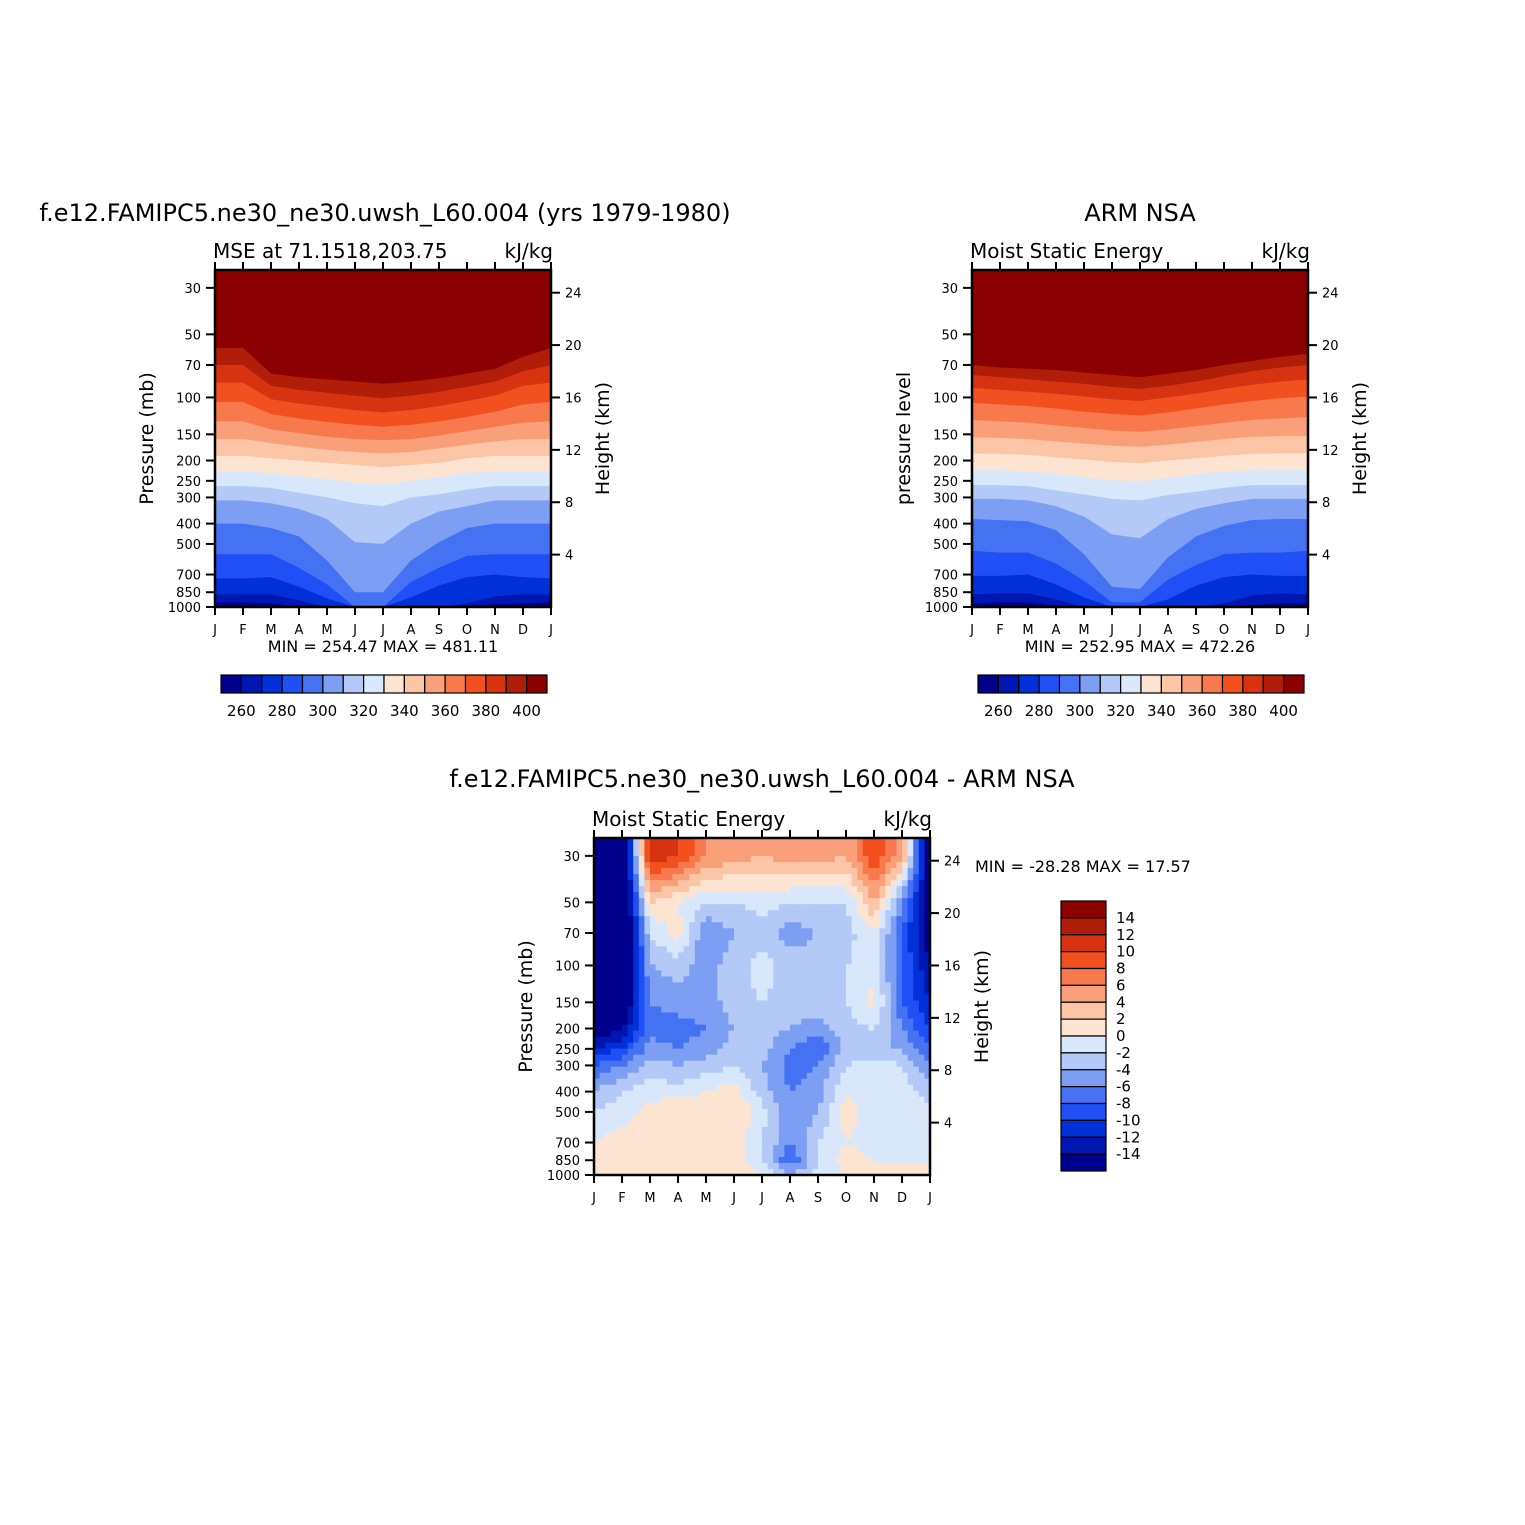 This screenshot has width=1525, height=1525. I want to click on x-tick-label: N, so click(495, 630).